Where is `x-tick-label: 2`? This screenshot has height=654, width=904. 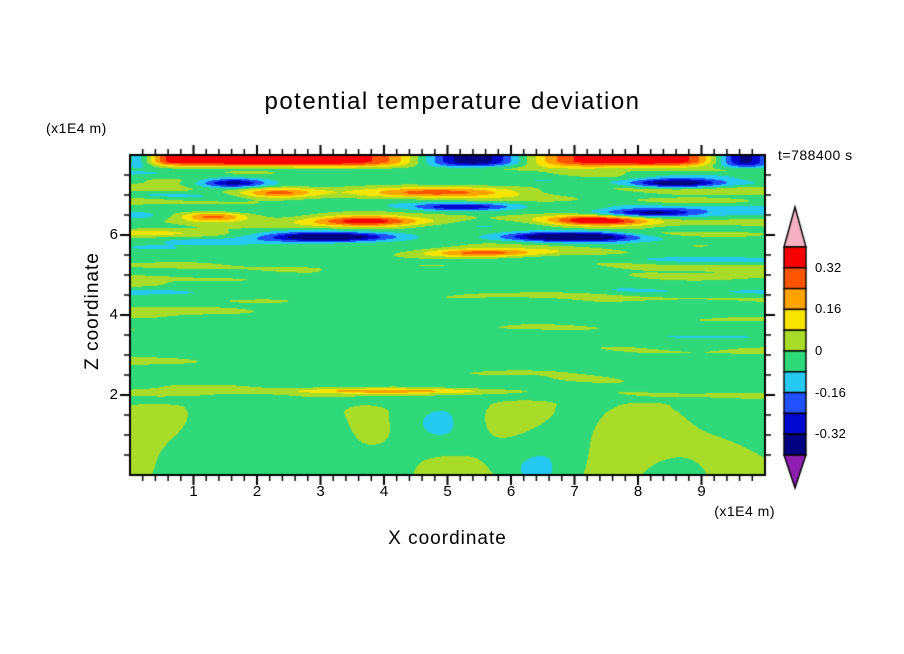
x-tick-label: 2 is located at coordinates (257, 491).